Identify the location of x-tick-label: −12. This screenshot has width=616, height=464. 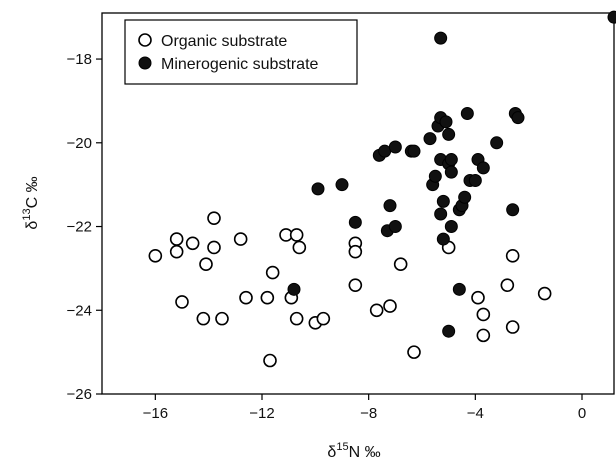
(261, 413).